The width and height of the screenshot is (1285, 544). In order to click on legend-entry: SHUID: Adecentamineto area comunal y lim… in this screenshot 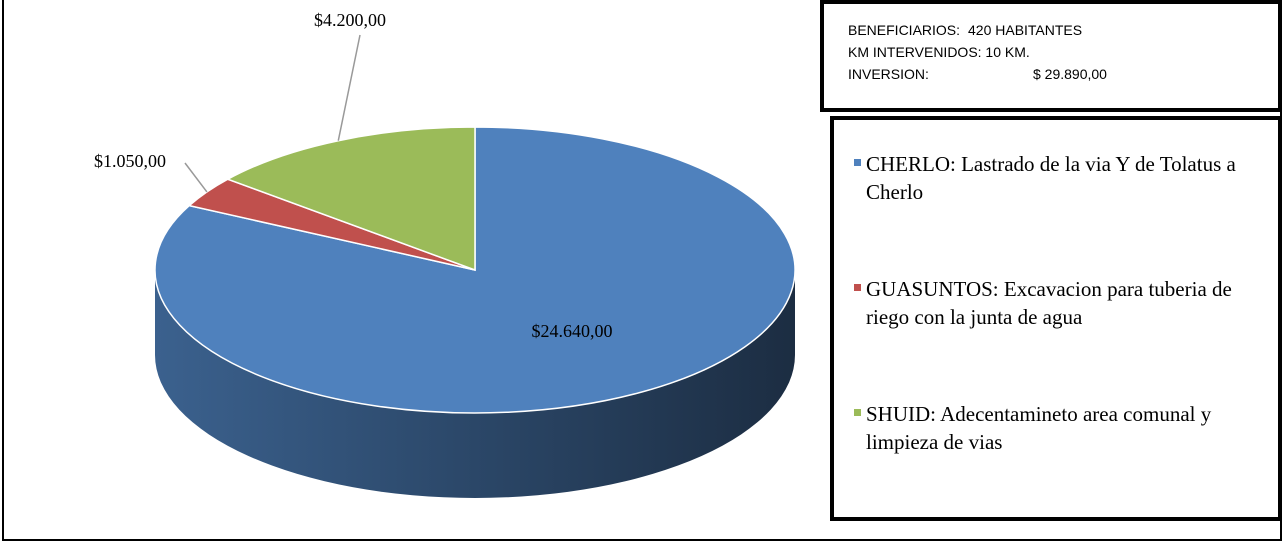, I will do `click(1061, 428)`.